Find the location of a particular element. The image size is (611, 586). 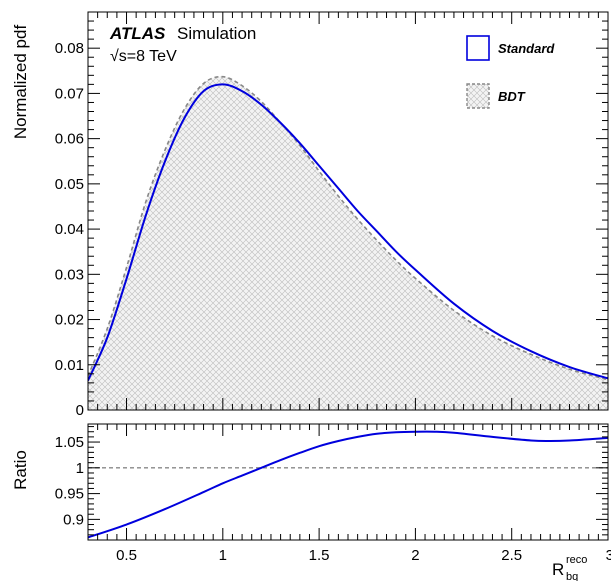

x-tick-label: 1 is located at coordinates (223, 555).